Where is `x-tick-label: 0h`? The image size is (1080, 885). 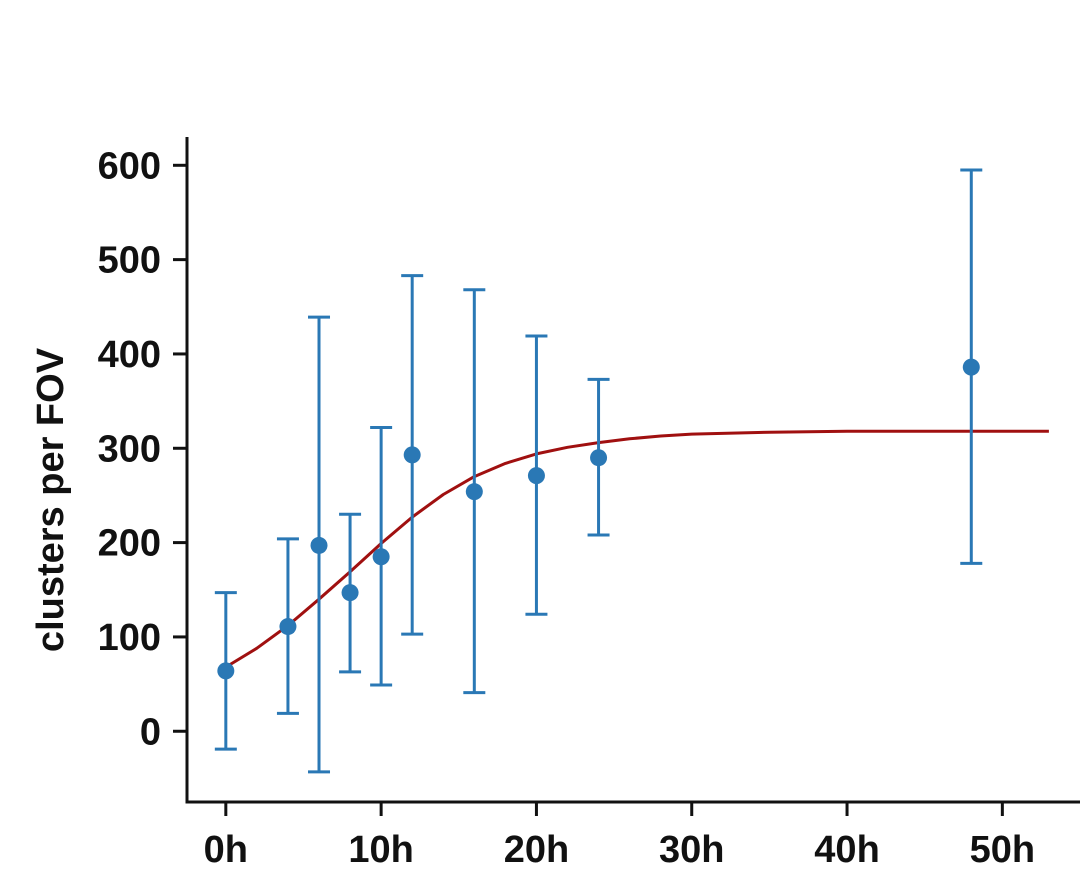
x-tick-label: 0h is located at coordinates (226, 850).